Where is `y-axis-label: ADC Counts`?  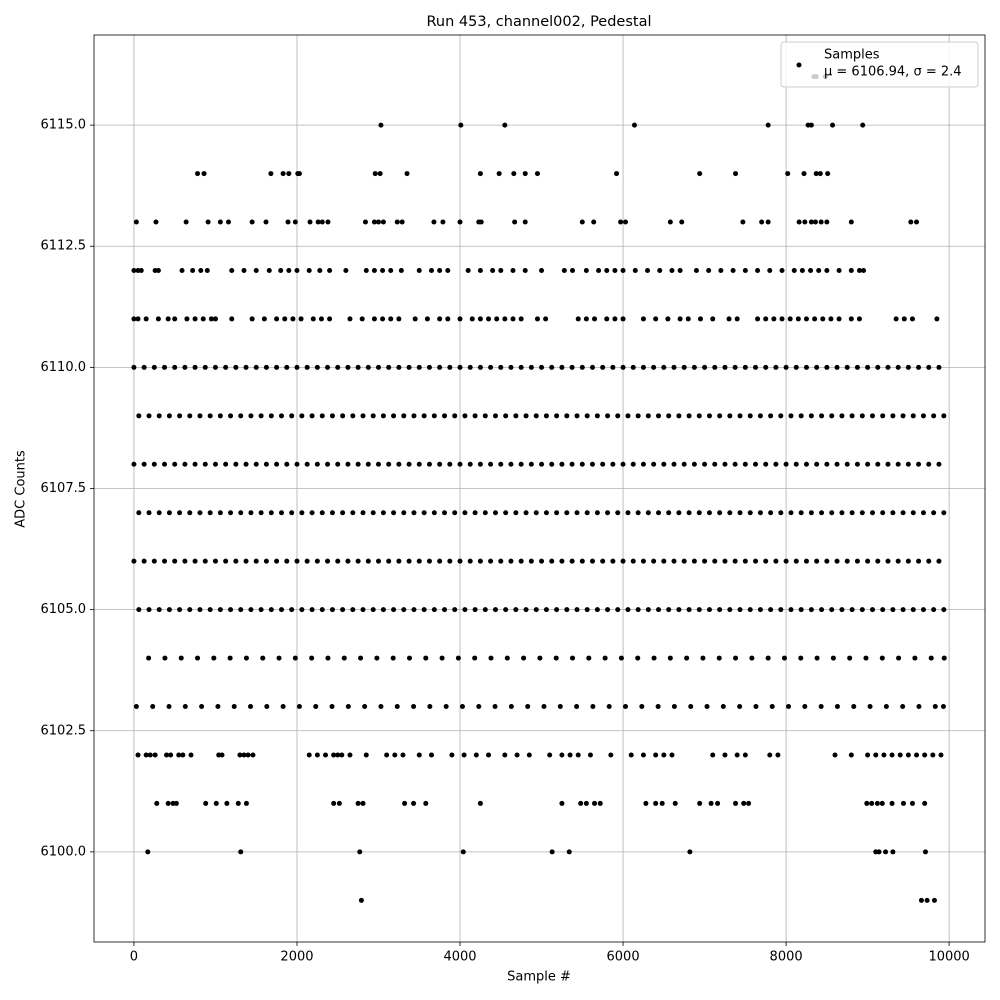
y-axis-label: ADC Counts is located at coordinates (21, 489).